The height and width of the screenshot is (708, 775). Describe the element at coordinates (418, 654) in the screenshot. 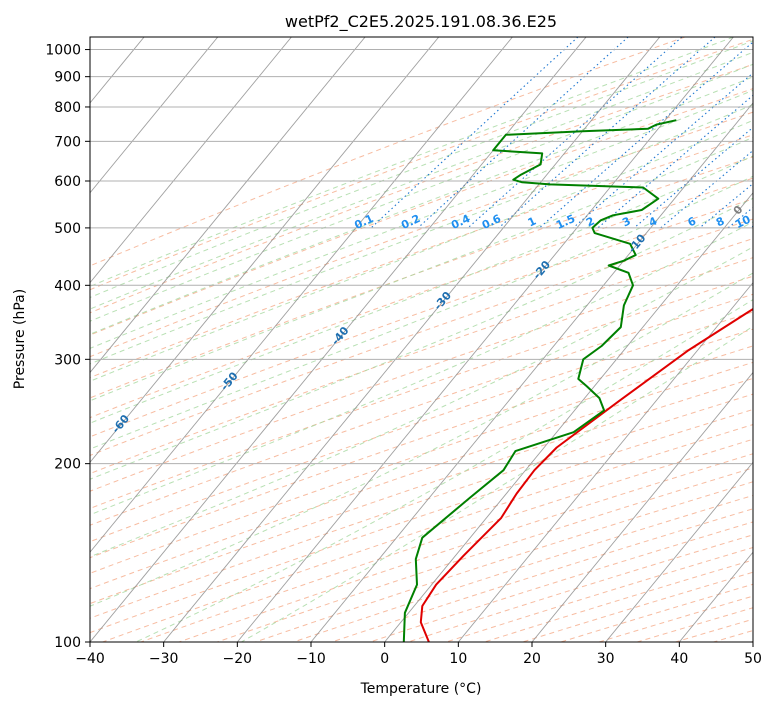

I see `x-axis: −40 −30 −20 −10 0 10 20 30 40 50` at that location.